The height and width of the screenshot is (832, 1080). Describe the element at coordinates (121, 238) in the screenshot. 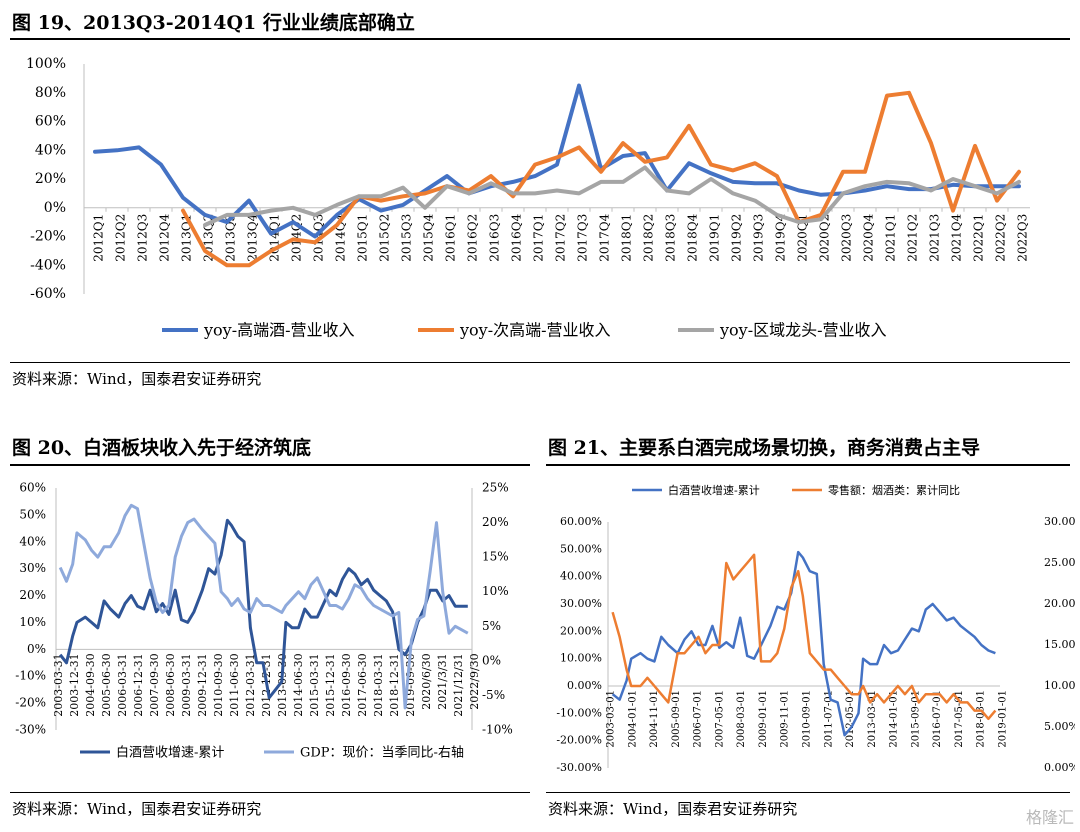

I see `x-tick-label: 2012Q2` at that location.